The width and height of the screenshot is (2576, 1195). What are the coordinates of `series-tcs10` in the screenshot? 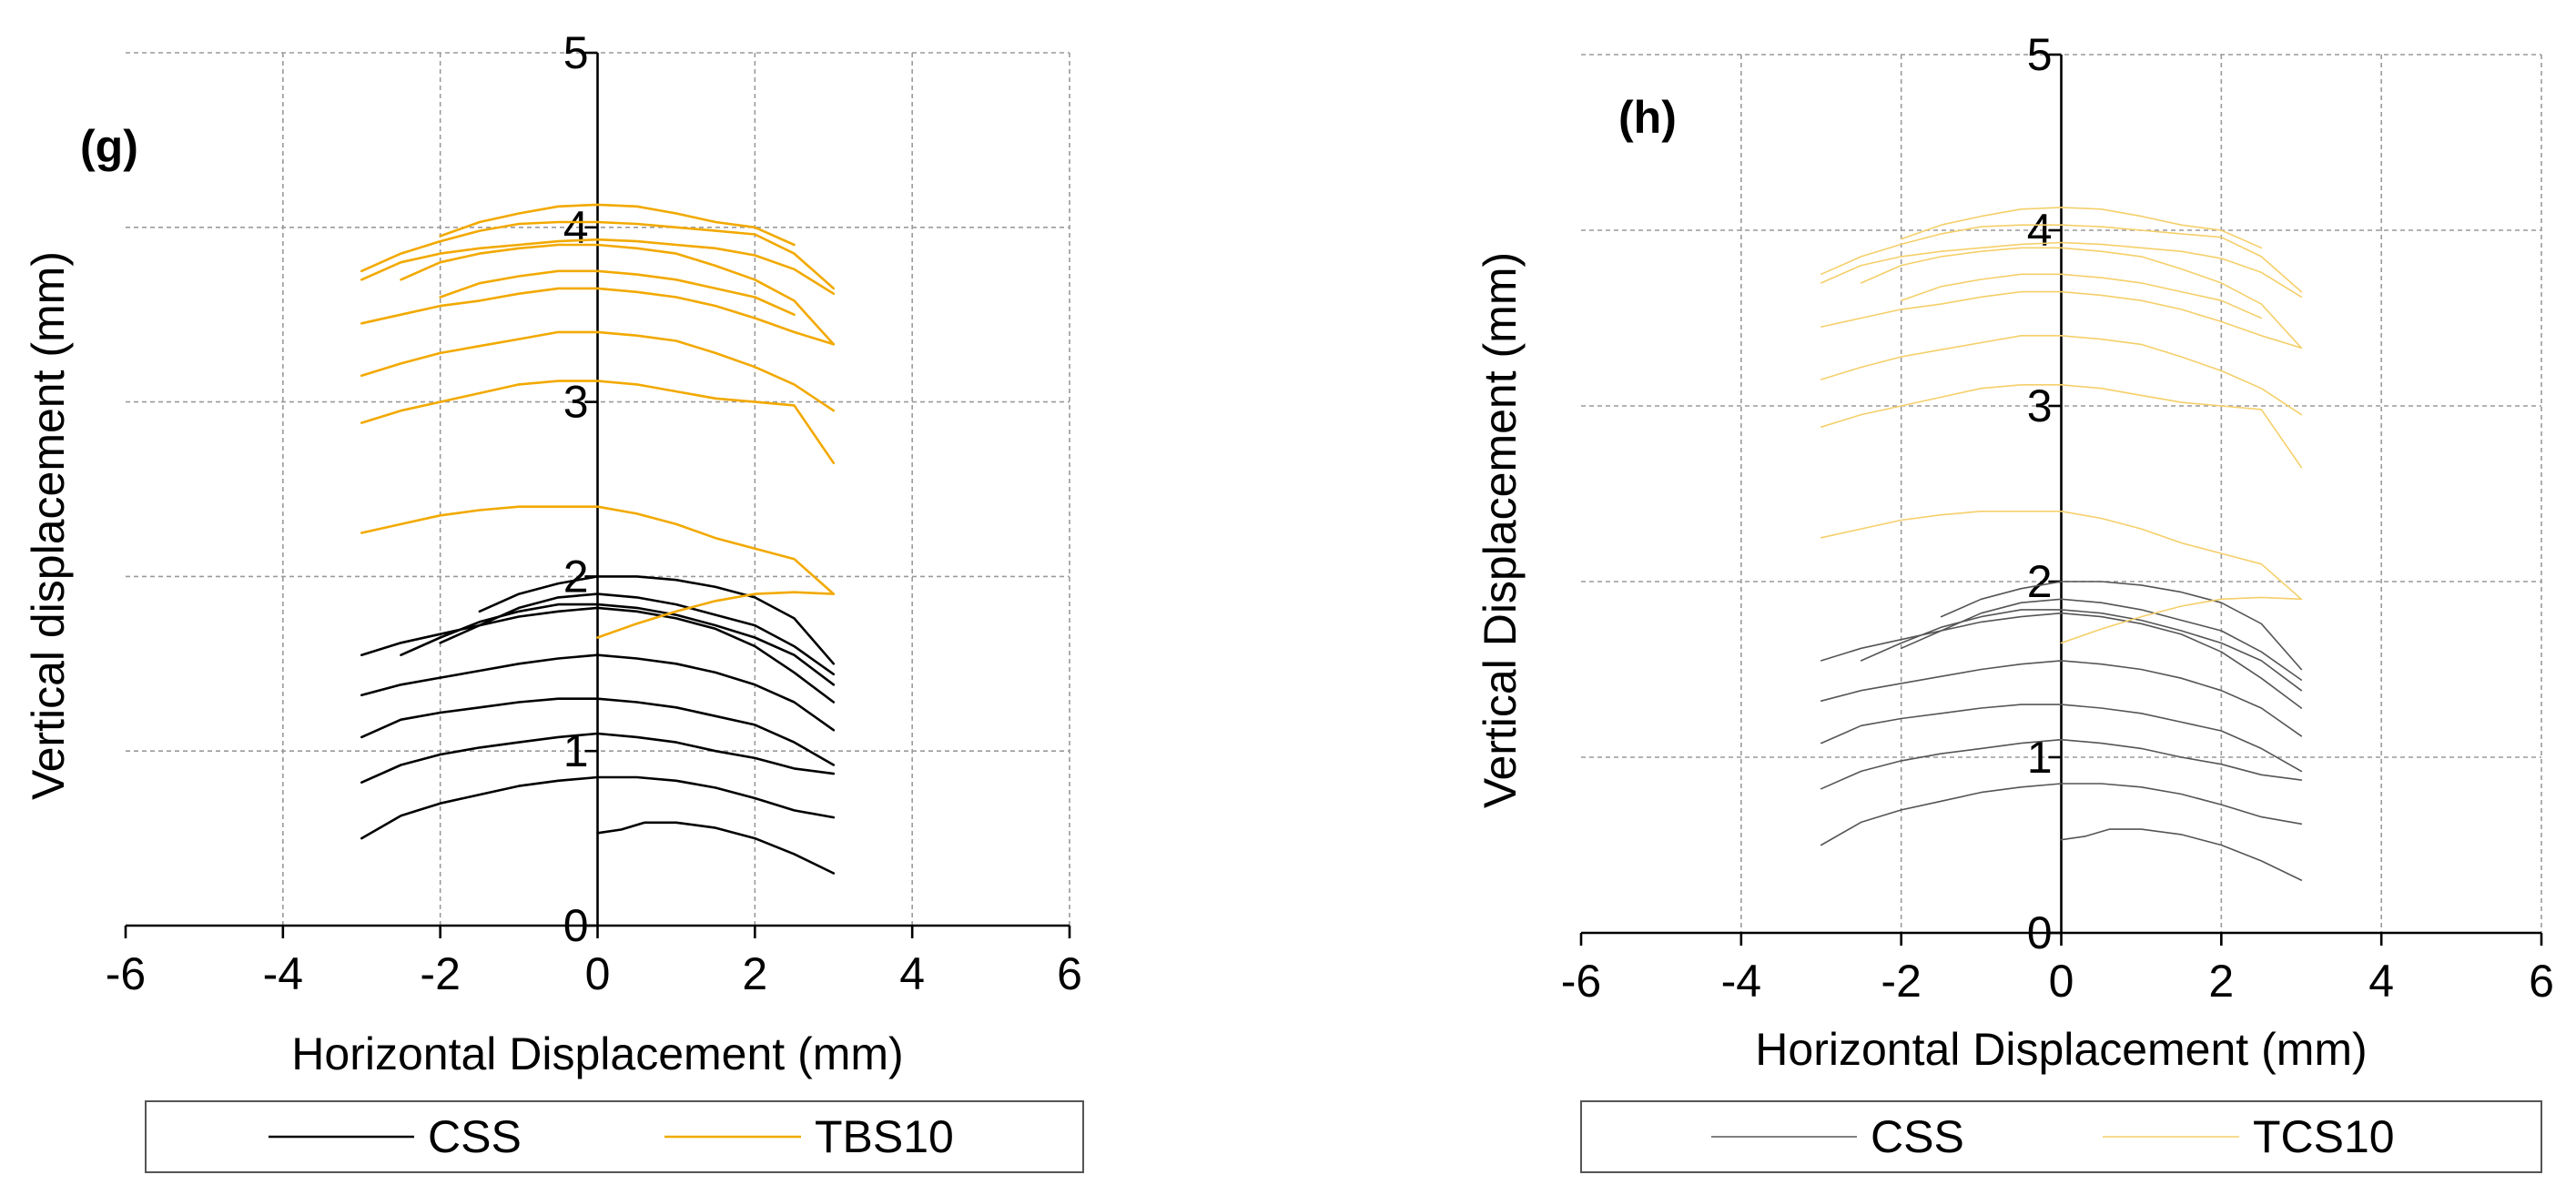 It's located at (2061, 425).